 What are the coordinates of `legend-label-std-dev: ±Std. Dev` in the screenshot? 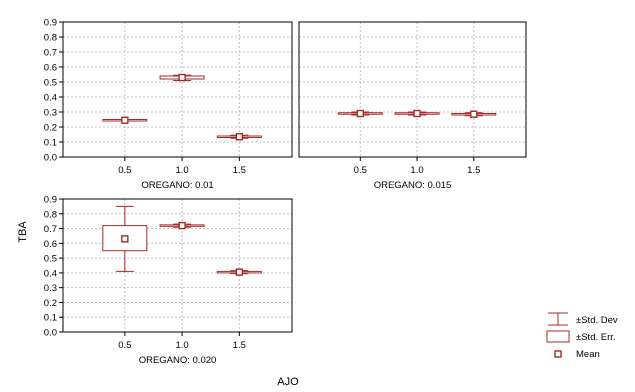 It's located at (597, 320).